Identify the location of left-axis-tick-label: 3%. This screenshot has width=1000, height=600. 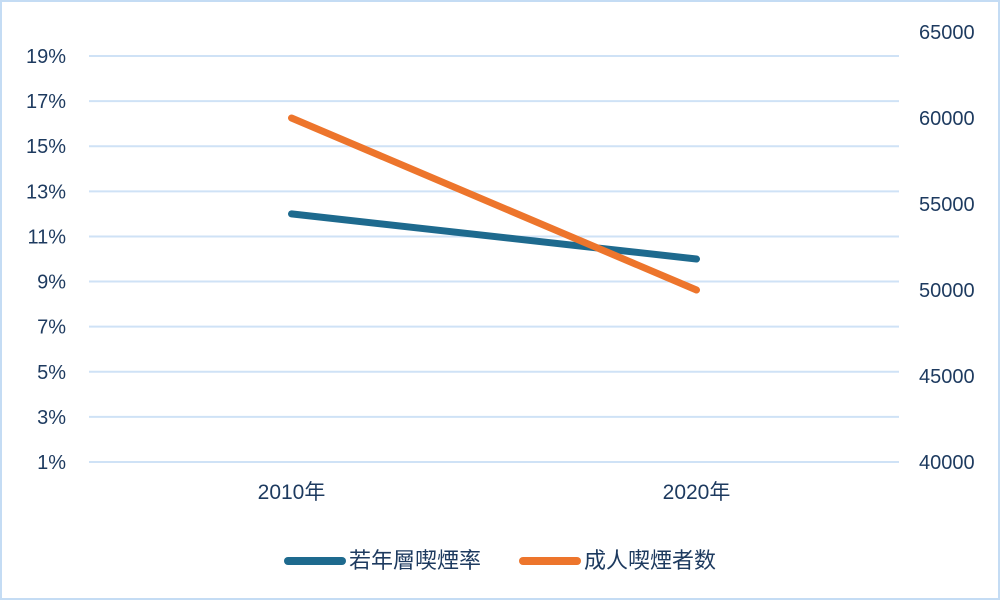
(51, 418).